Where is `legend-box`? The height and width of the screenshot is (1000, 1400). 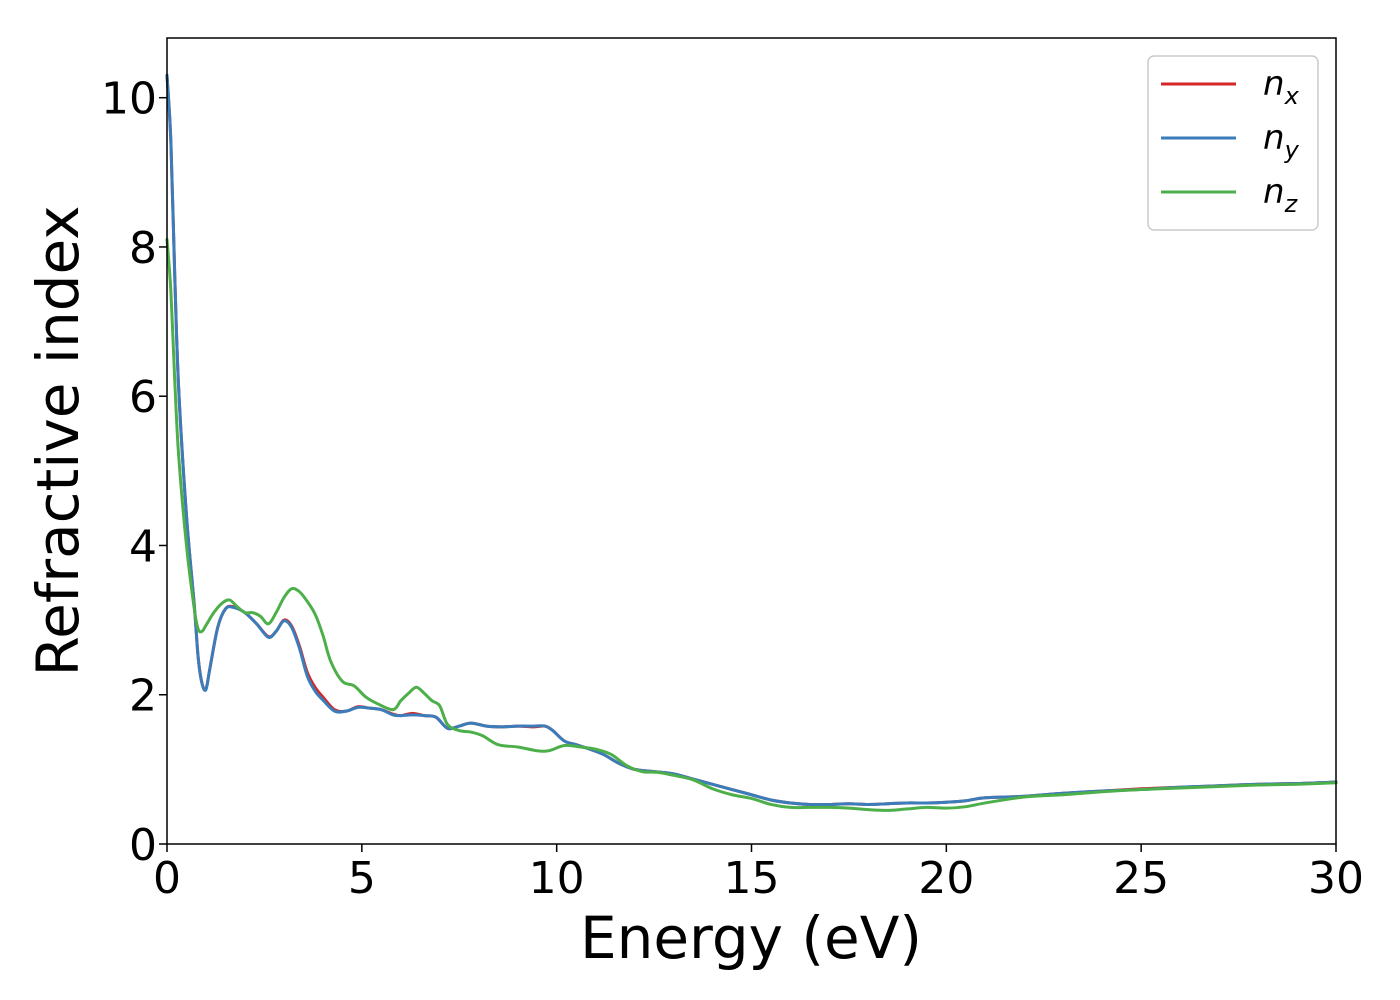 legend-box is located at coordinates (1233, 143).